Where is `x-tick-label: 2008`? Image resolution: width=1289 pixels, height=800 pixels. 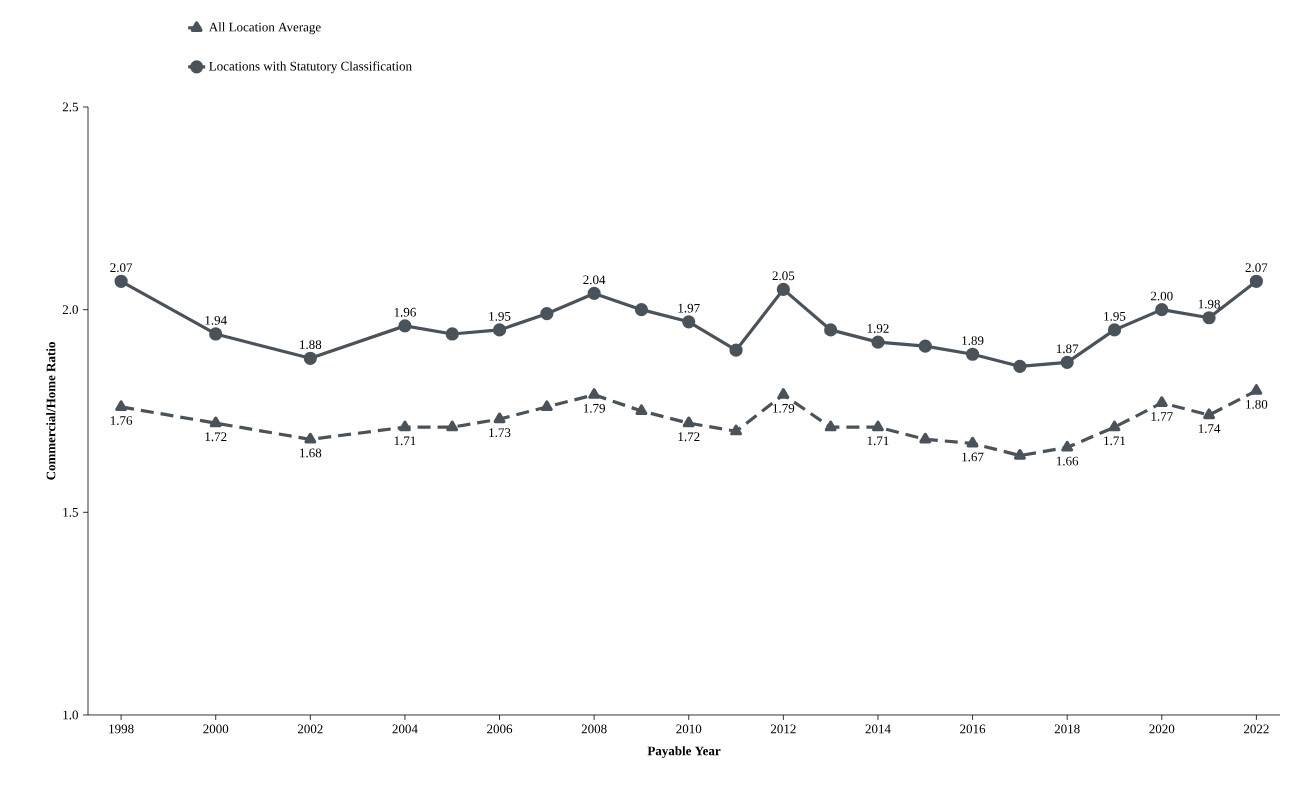
x-tick-label: 2008 is located at coordinates (594, 729).